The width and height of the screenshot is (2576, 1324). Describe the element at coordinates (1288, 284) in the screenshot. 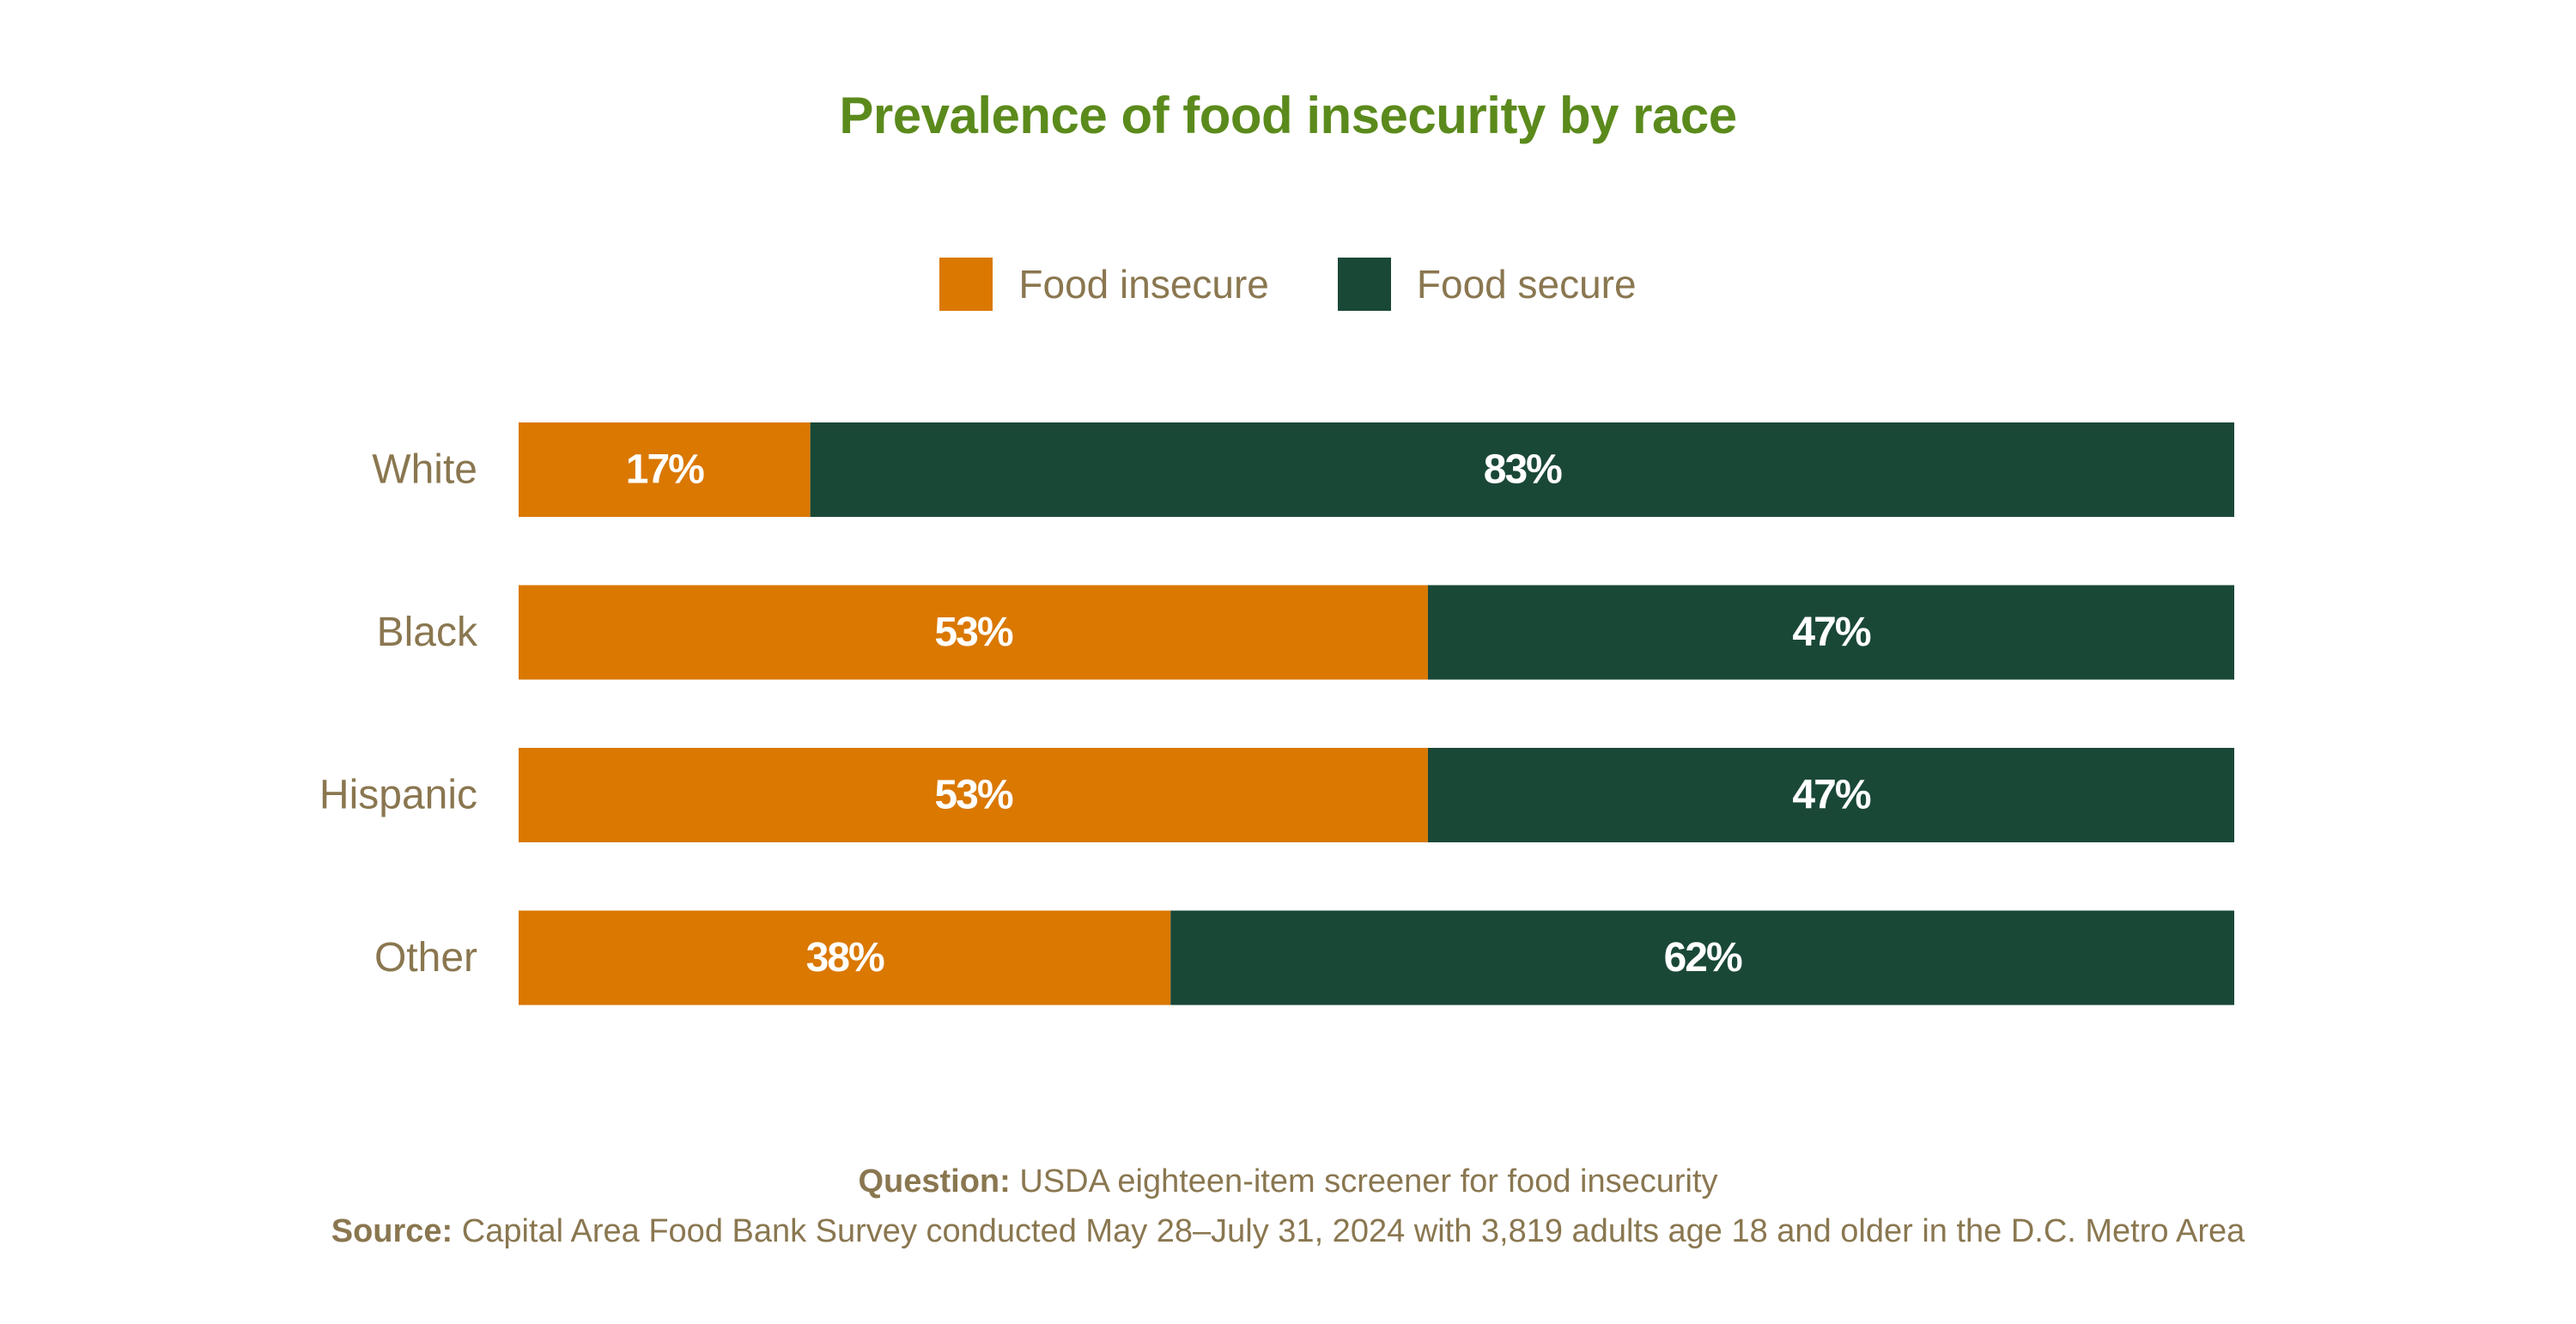

I see `legend: Food insecure Food secure` at that location.